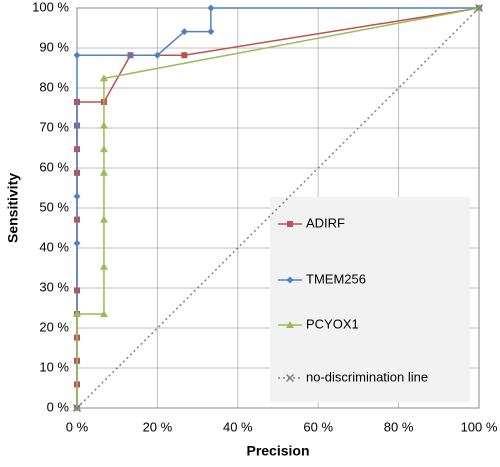 Image resolution: width=500 pixels, height=467 pixels. What do you see at coordinates (479, 426) in the screenshot?
I see `x-tick-label: 100 %` at bounding box center [479, 426].